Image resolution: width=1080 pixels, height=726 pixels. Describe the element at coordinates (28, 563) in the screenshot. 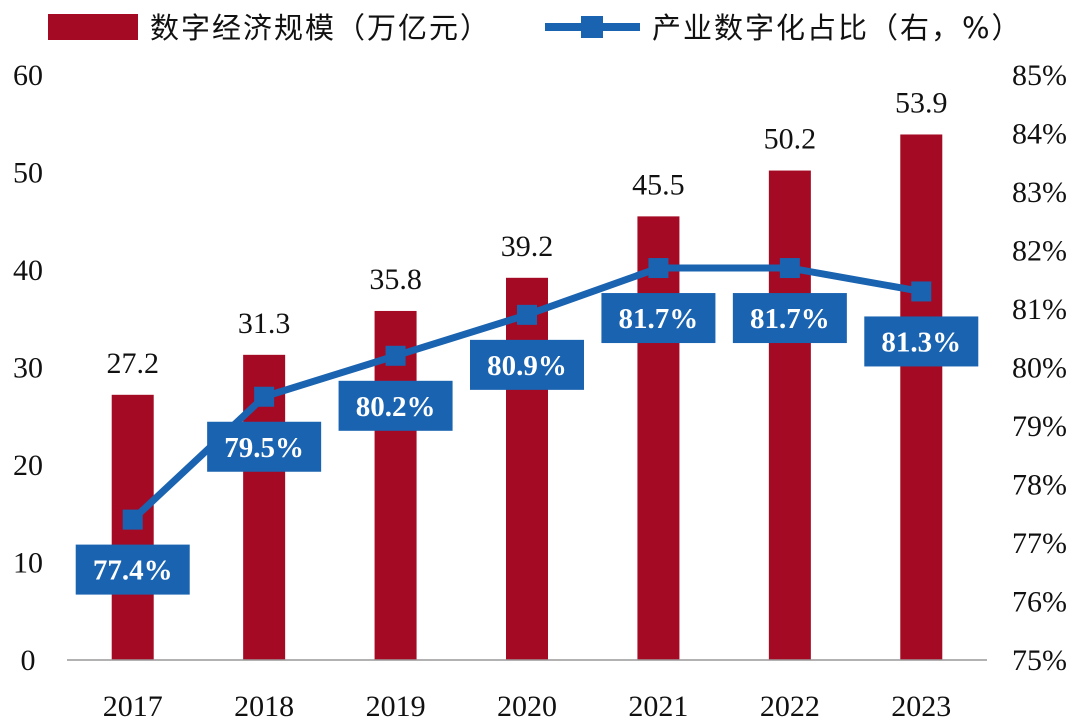

I see `left-tick-label: 10` at that location.